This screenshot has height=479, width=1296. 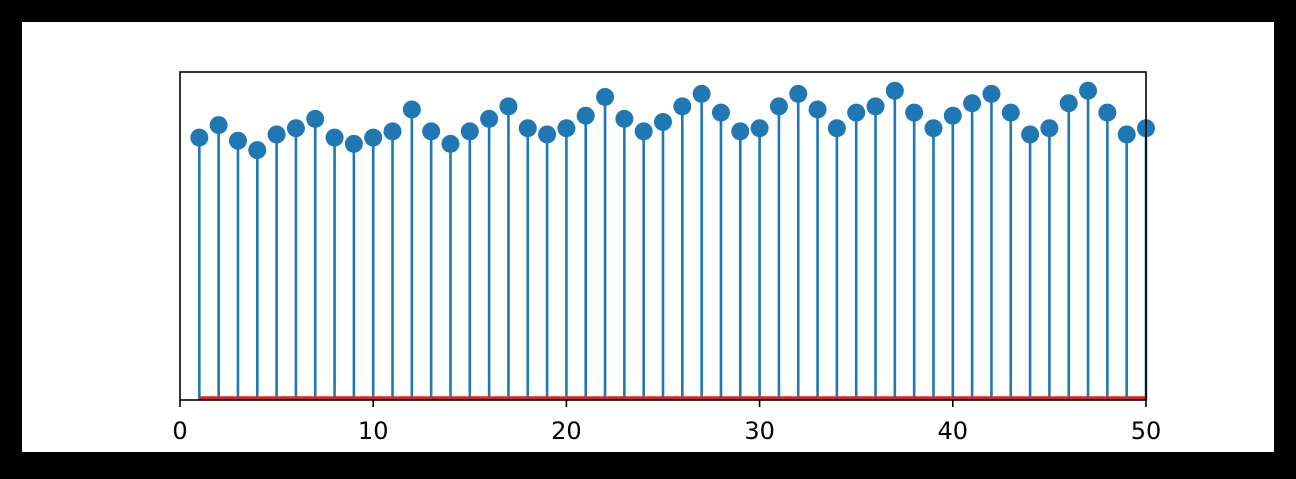 I want to click on x-tick-label: 10, so click(x=373, y=431).